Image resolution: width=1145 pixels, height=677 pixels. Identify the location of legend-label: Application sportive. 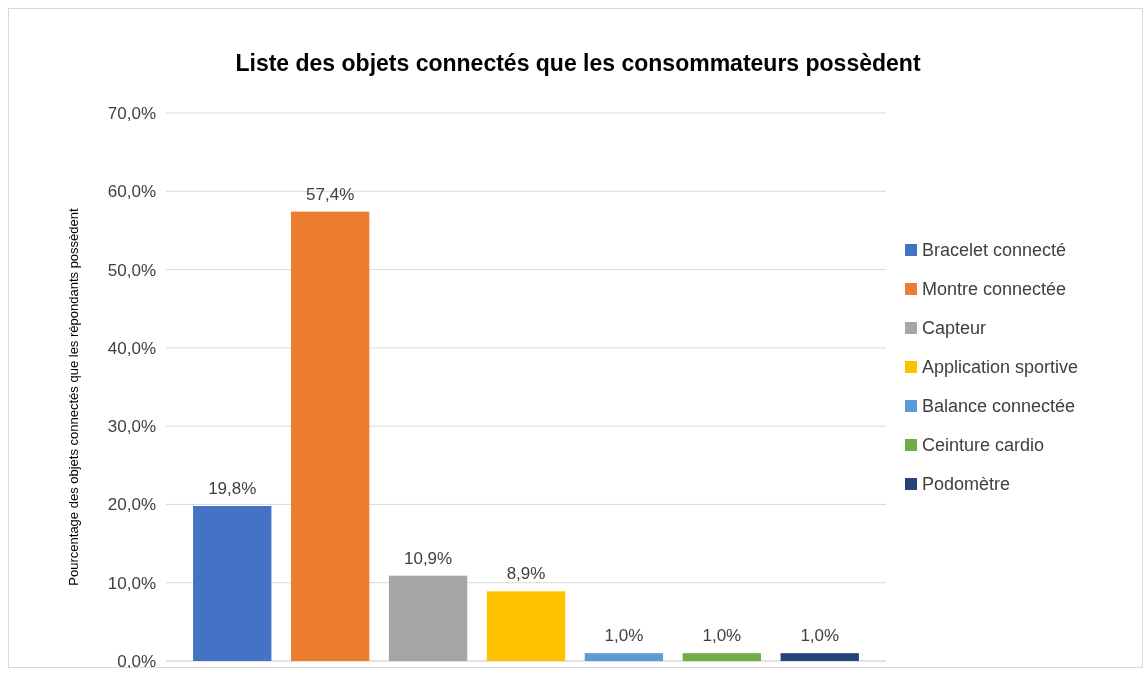
(1000, 367).